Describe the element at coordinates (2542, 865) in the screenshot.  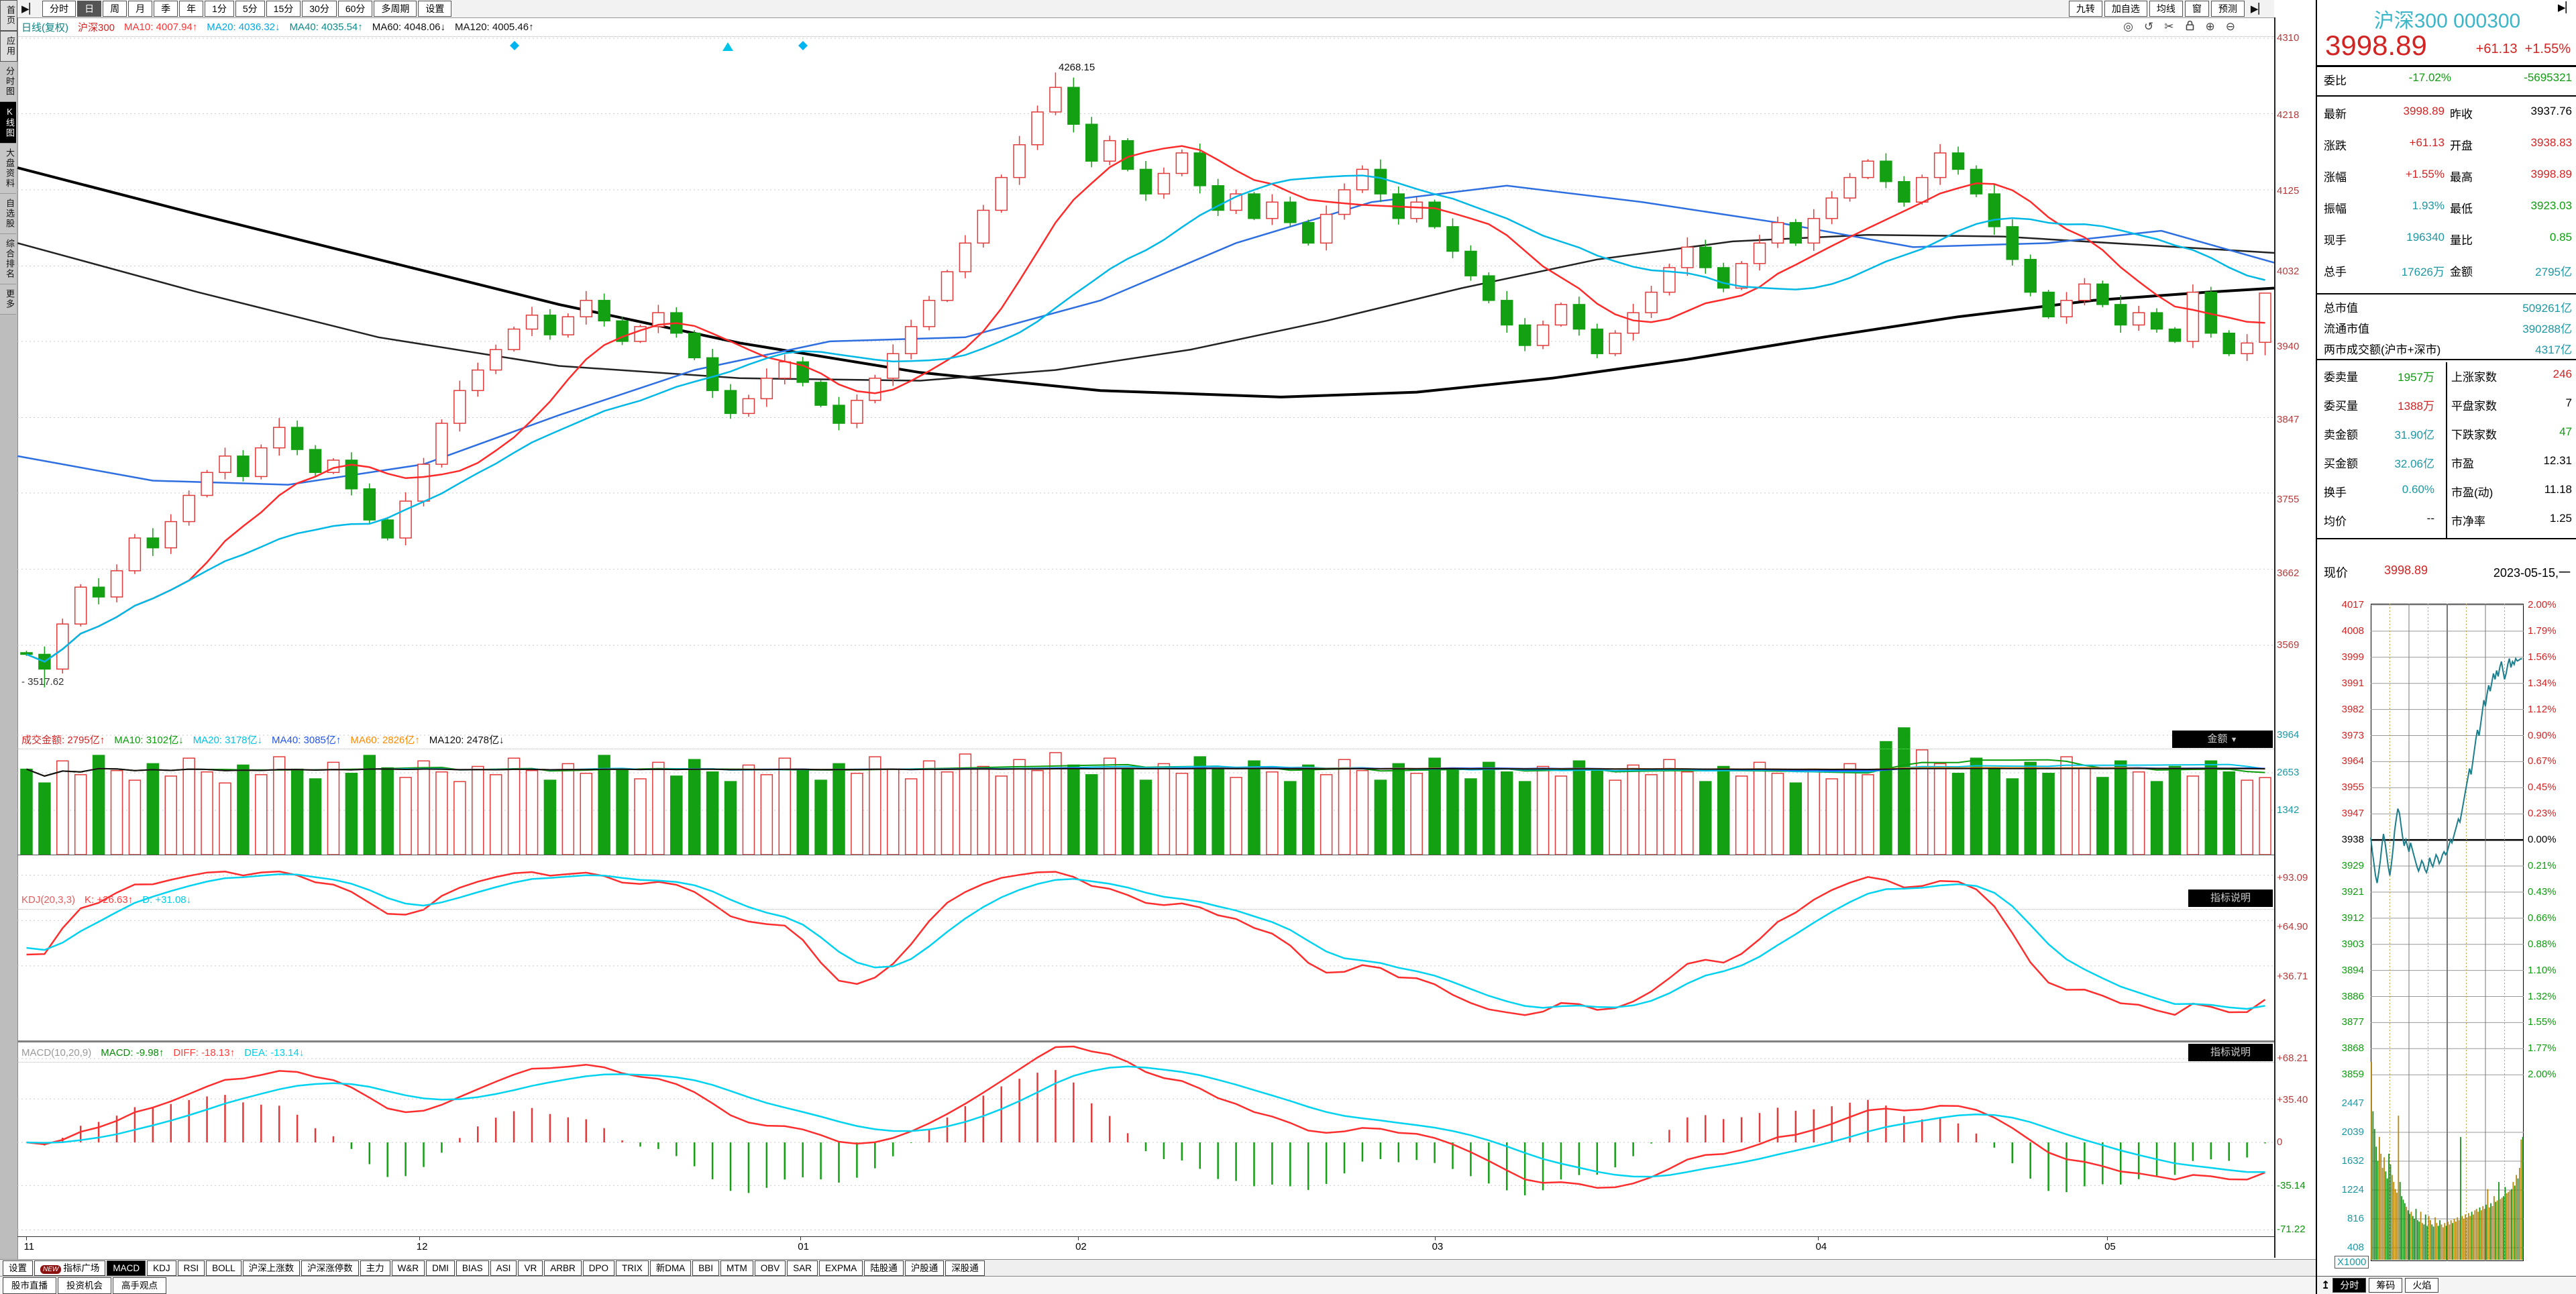
I see `mini-pct-label: 0.21%` at that location.